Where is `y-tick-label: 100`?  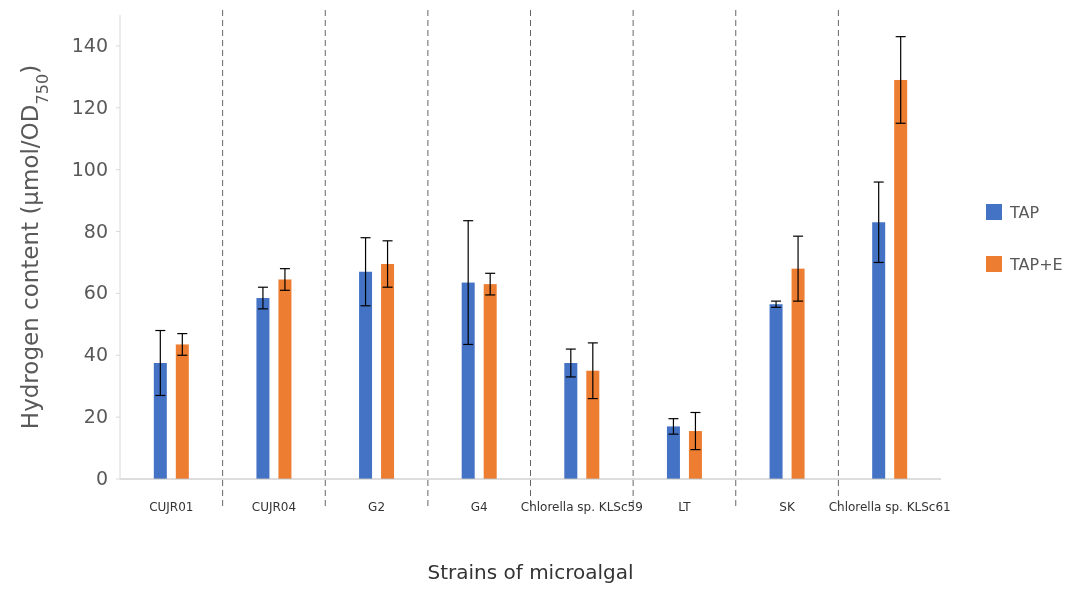 y-tick-label: 100 is located at coordinates (89, 168).